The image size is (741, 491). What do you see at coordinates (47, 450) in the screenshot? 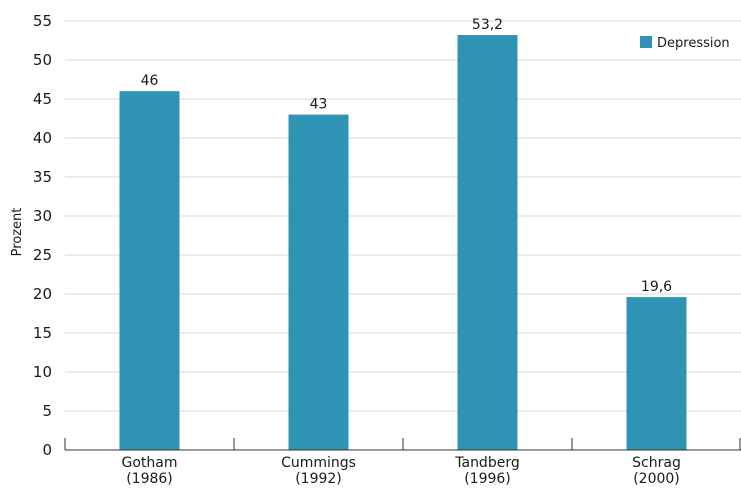
I see `y-tick-label: 0` at bounding box center [47, 450].